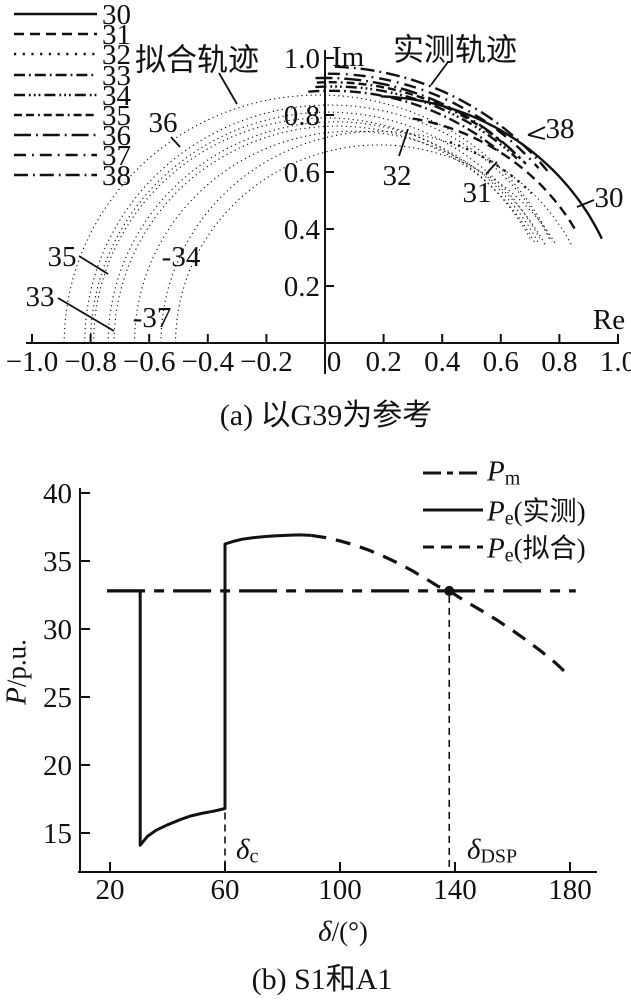  Describe the element at coordinates (325, 931) in the screenshot. I see `x-axis-symbol: δ` at that location.